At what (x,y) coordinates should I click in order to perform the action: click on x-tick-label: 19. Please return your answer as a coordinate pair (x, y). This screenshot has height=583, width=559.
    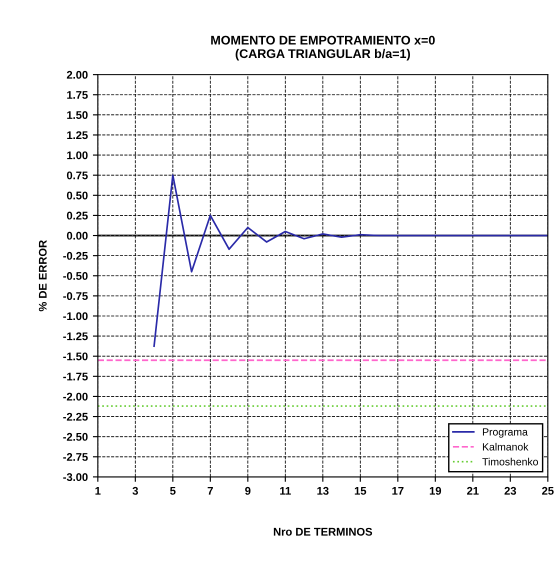
    Looking at the image, I should click on (436, 490).